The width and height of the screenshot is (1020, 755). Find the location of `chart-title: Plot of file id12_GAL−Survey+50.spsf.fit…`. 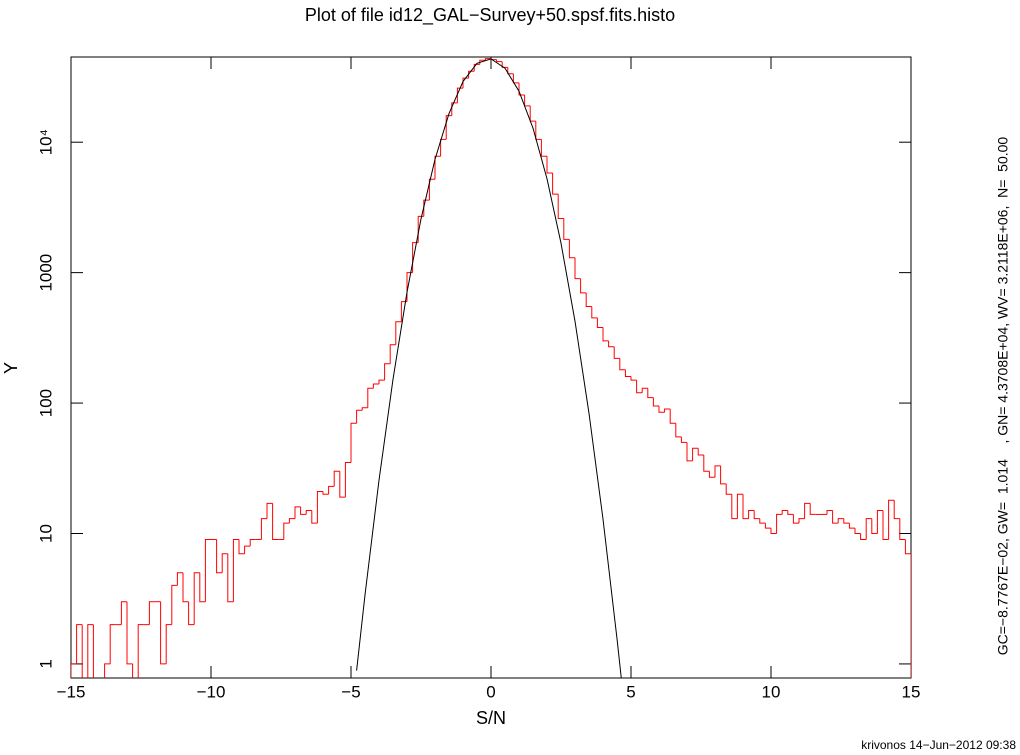

chart-title: Plot of file id12_GAL−Survey+50.spsf.fit… is located at coordinates (490, 15).